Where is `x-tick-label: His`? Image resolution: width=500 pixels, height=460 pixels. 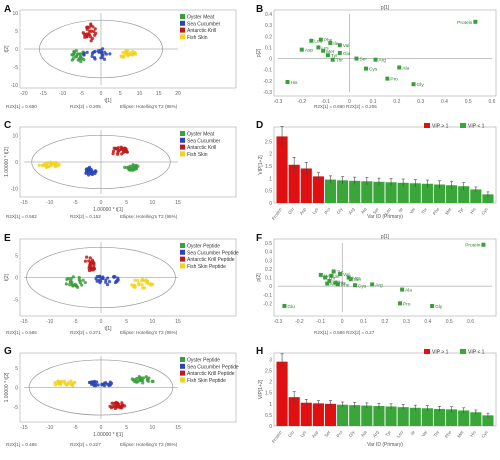
x-tick-label: His is located at coordinates (473, 433).